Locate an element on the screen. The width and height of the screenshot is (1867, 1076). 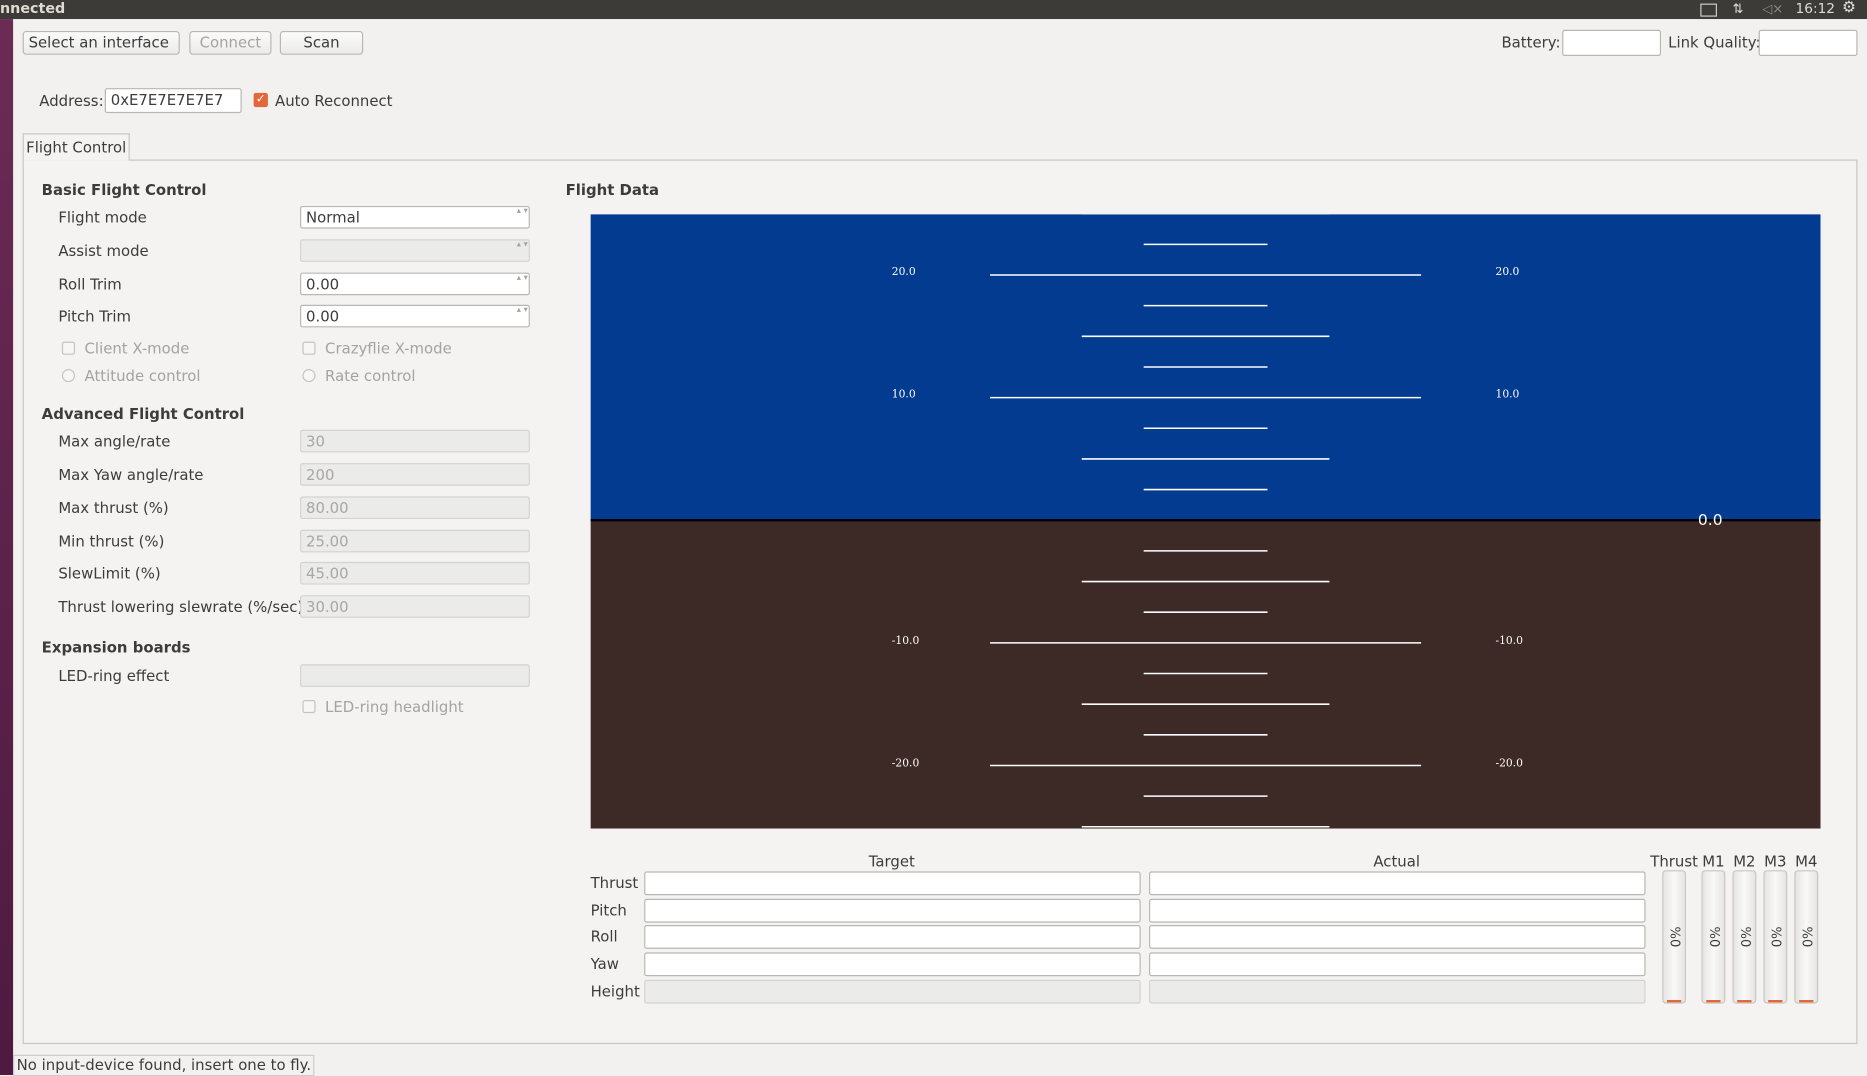
auto-reconnect-label: Auto Reconnect is located at coordinates (334, 100).